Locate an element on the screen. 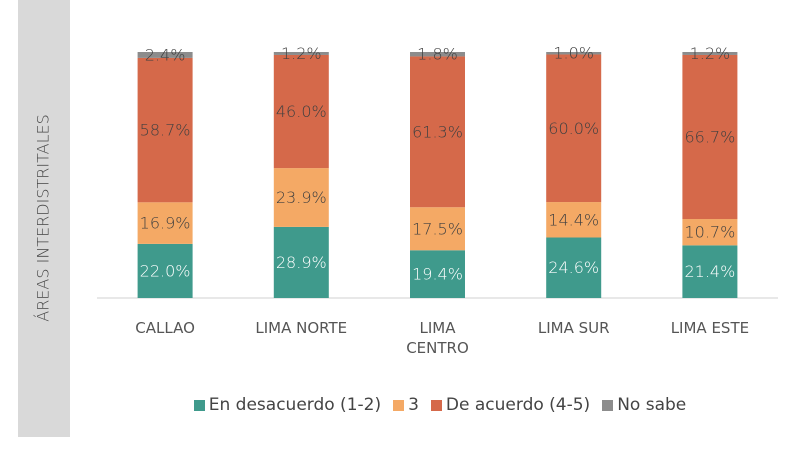 This screenshot has width=812, height=452. data-label: 28.9% is located at coordinates (301, 262).